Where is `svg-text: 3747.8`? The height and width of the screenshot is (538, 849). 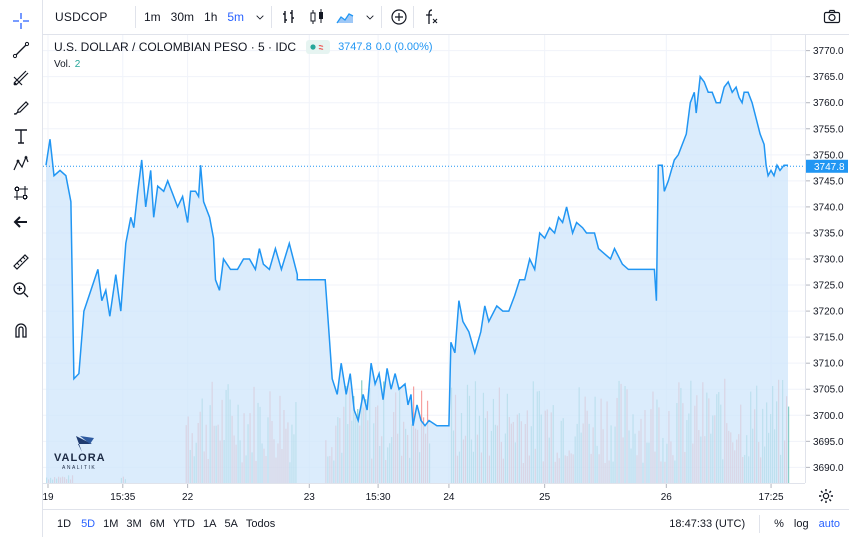 svg-text: 3747.8 is located at coordinates (829, 167).